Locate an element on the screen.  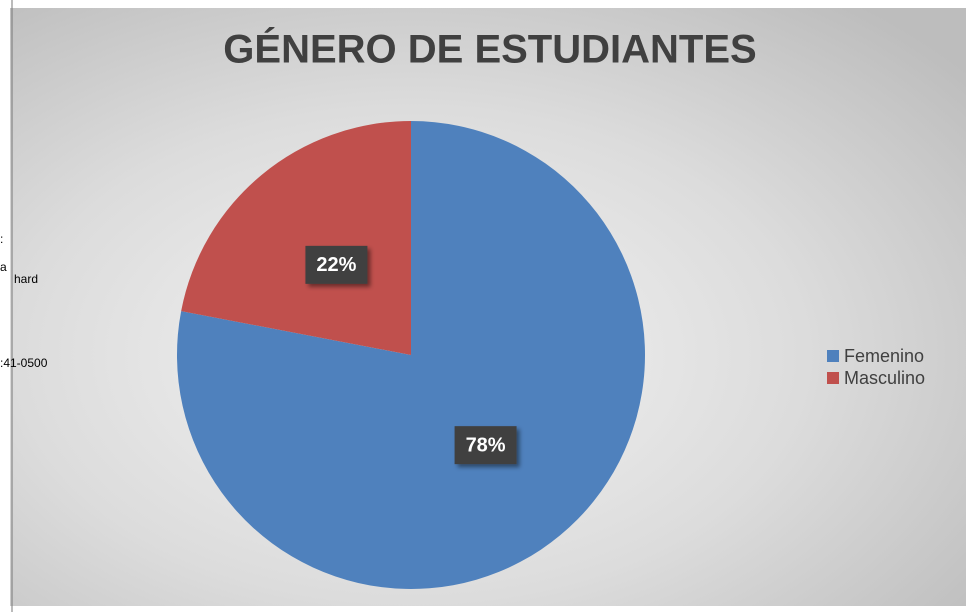
data-label: 78% is located at coordinates (486, 445).